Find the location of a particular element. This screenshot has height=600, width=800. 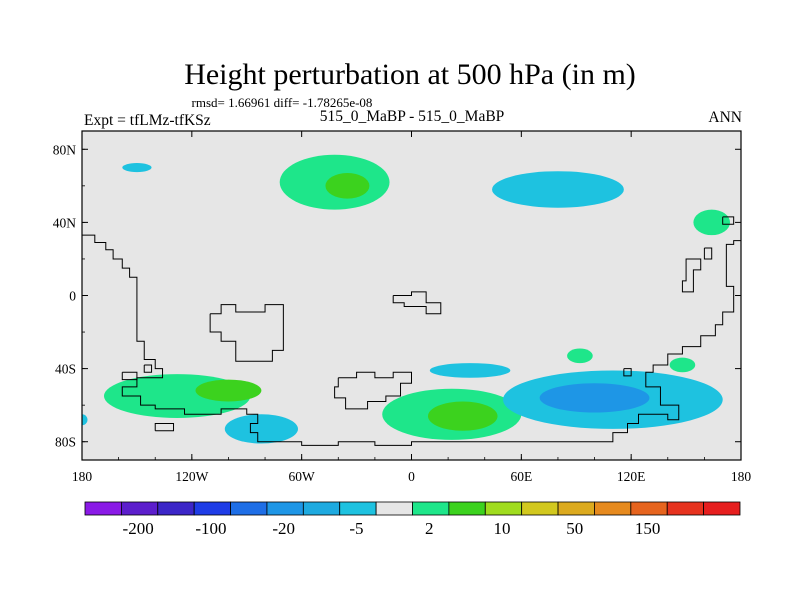

colorbar-label-1: -100 is located at coordinates (210, 528).